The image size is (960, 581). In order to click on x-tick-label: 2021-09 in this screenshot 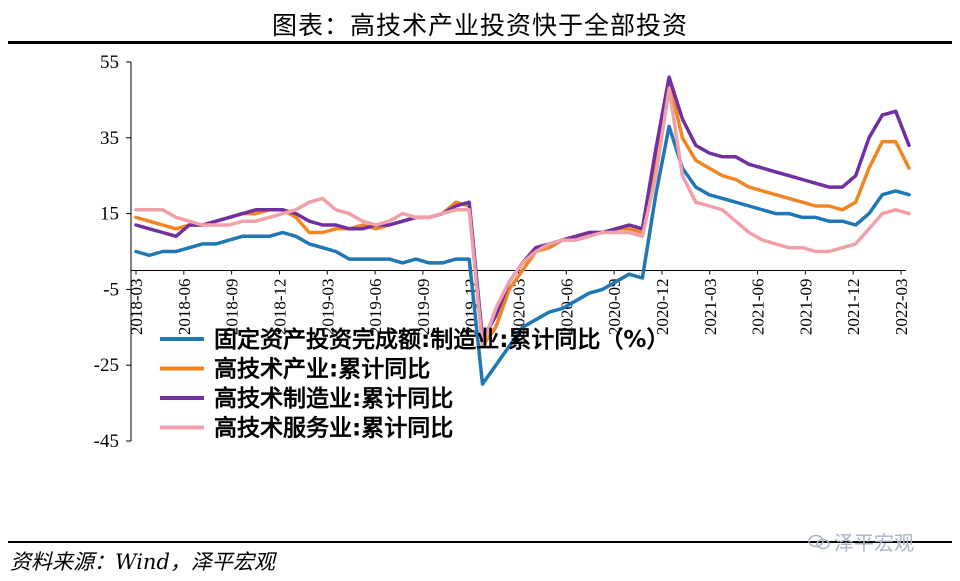, I will do `click(805, 306)`.